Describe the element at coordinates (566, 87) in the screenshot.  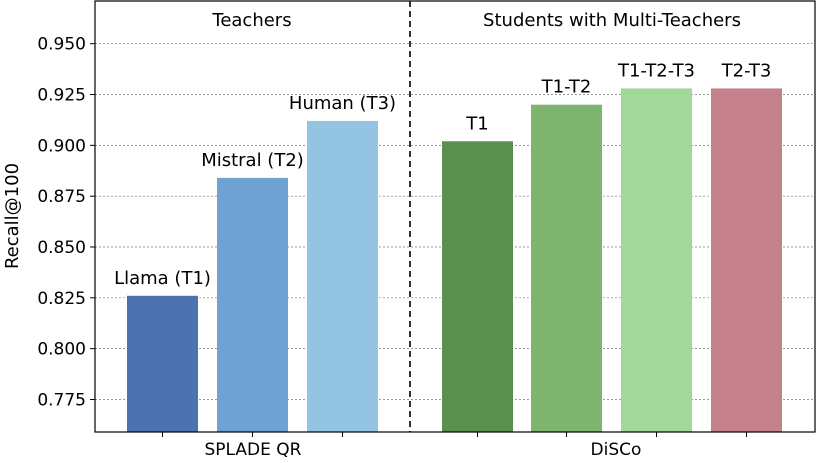
I see `bar-label: T1-T2` at that location.